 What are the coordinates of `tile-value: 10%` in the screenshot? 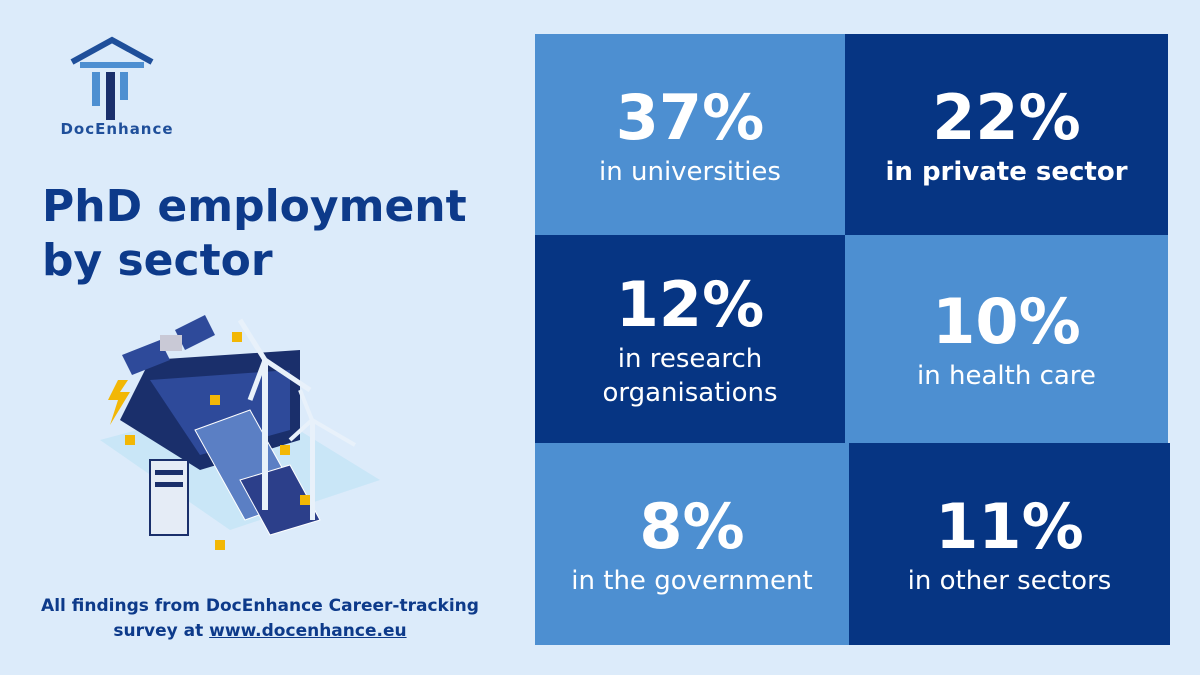 It's located at (1006, 321).